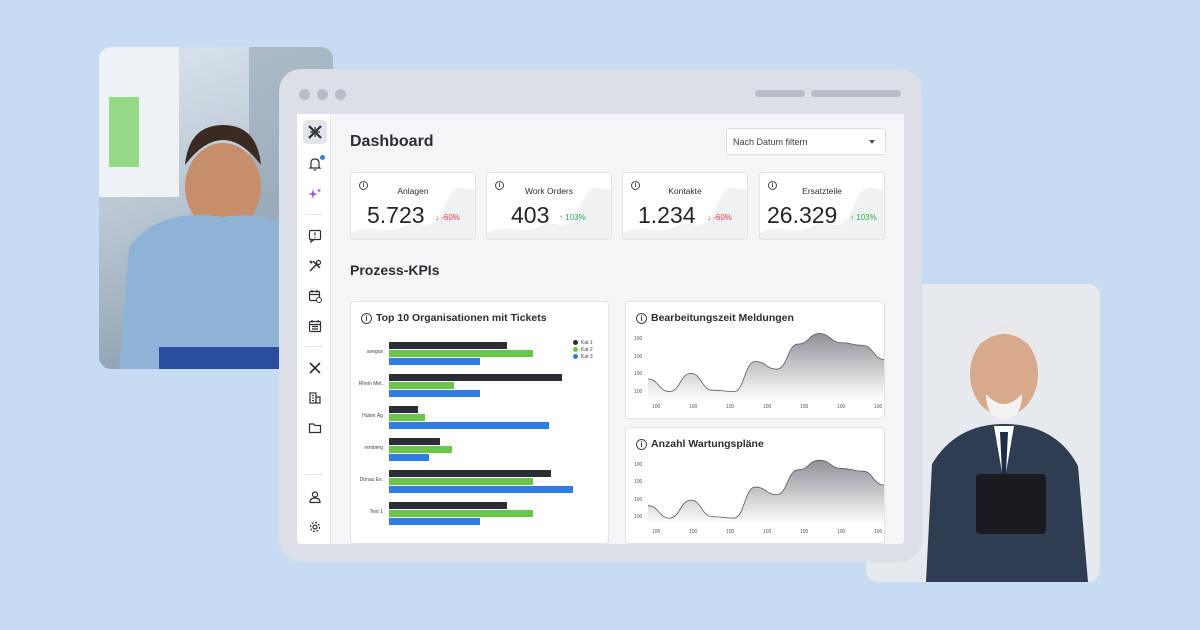 This screenshot has width=1200, height=630. I want to click on legend-label: Kat 1, so click(587, 342).